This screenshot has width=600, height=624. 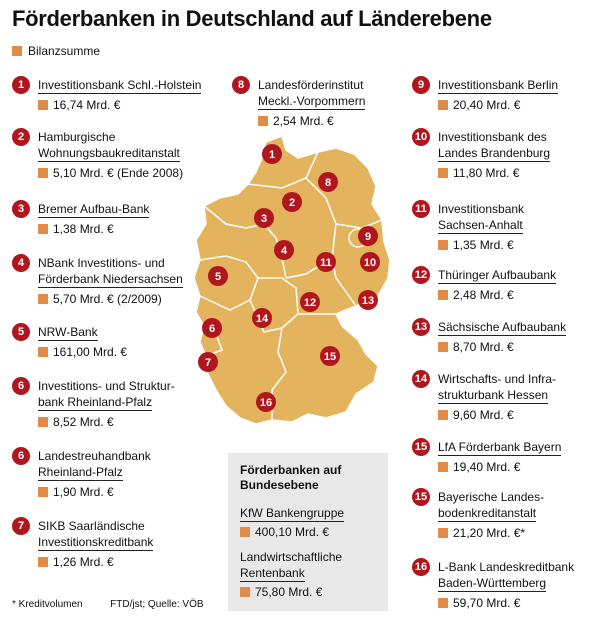 What do you see at coordinates (487, 467) in the screenshot?
I see `bank-value-text: 19,40 Mrd. €` at bounding box center [487, 467].